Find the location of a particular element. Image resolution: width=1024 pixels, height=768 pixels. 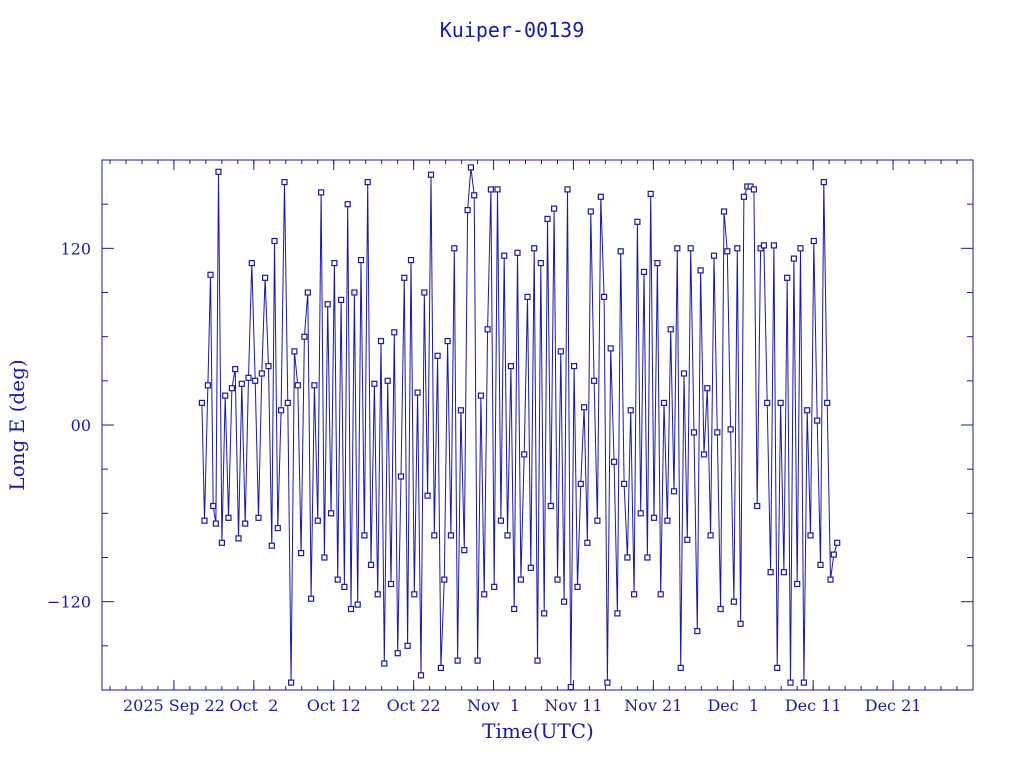

x-tick-label: Oct 22 is located at coordinates (414, 705).